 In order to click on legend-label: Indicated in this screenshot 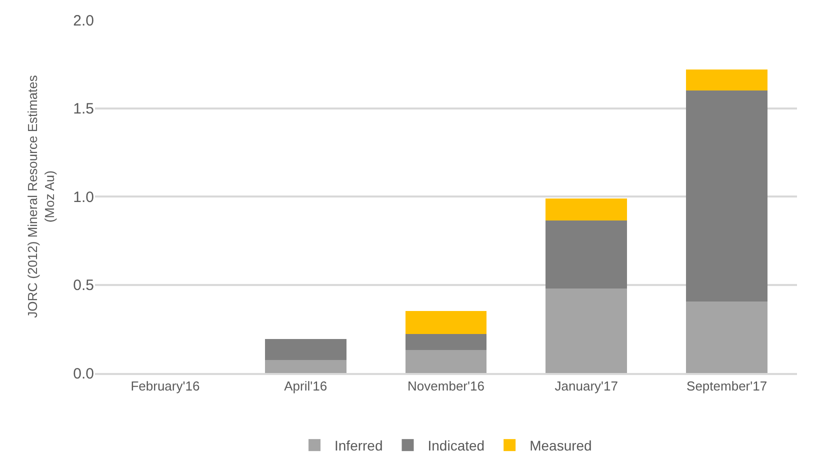, I will do `click(456, 446)`.